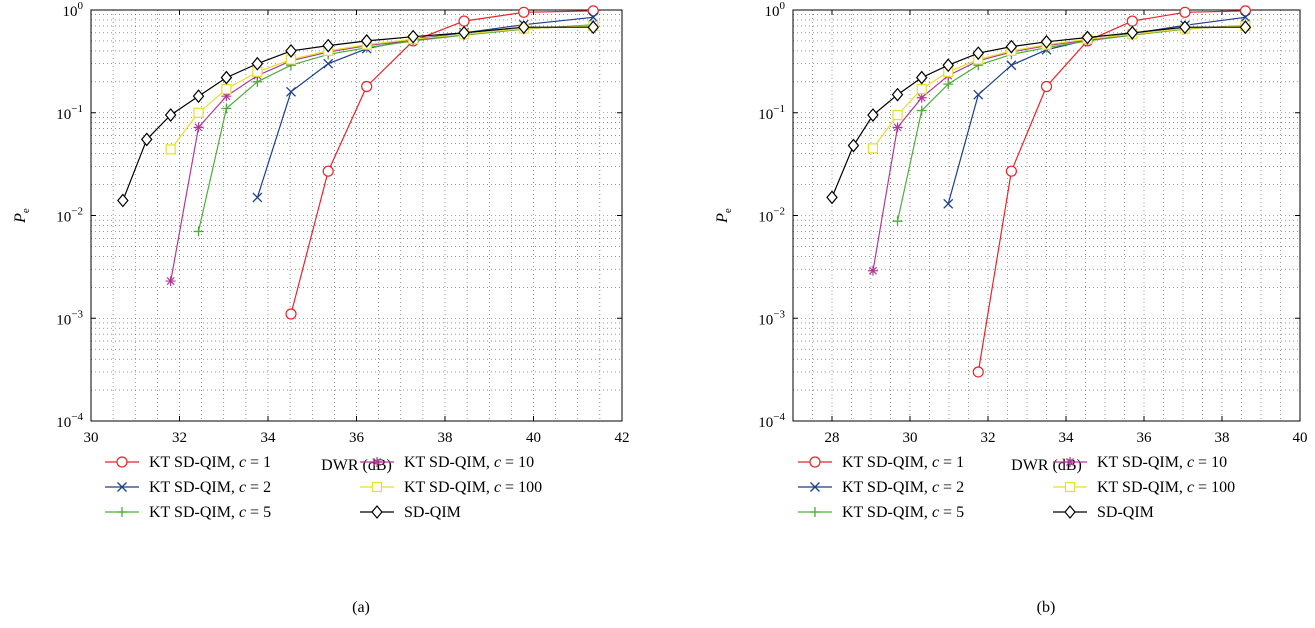 The image size is (1315, 628). Describe the element at coordinates (1046, 607) in the screenshot. I see `panel-caption: (b)` at that location.